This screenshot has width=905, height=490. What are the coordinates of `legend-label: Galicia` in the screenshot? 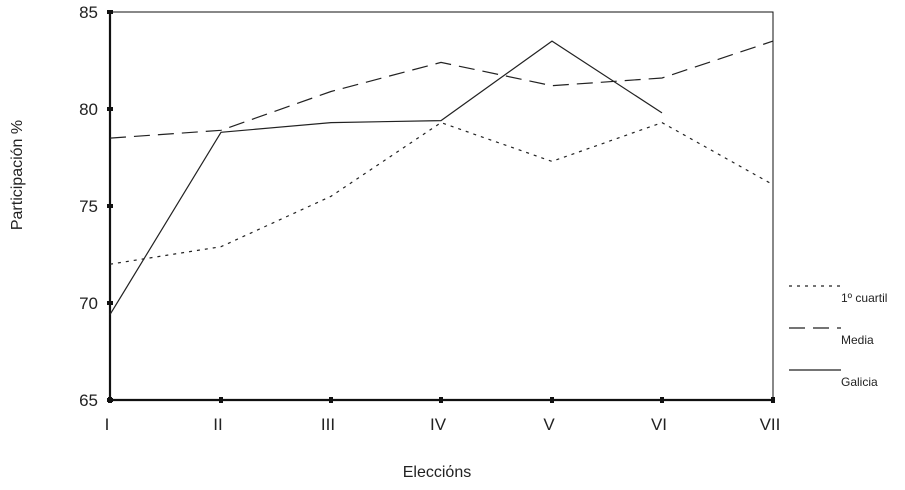 It's located at (859, 382).